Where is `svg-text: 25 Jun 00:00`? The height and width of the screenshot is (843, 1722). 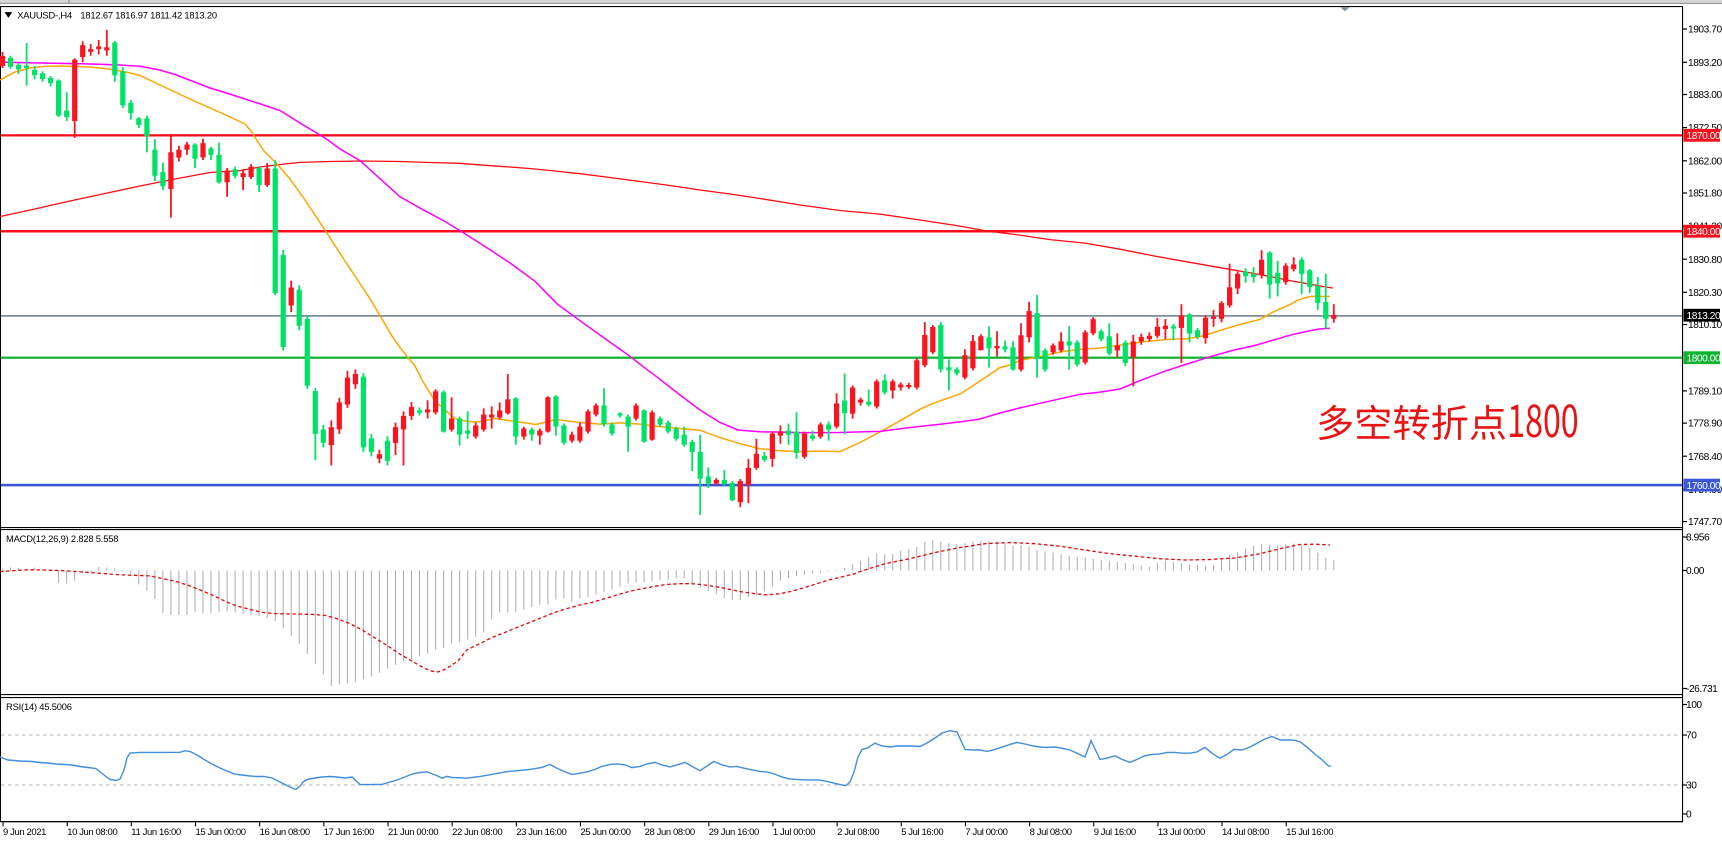
svg-text: 25 Jun 00:00 is located at coordinates (605, 832).